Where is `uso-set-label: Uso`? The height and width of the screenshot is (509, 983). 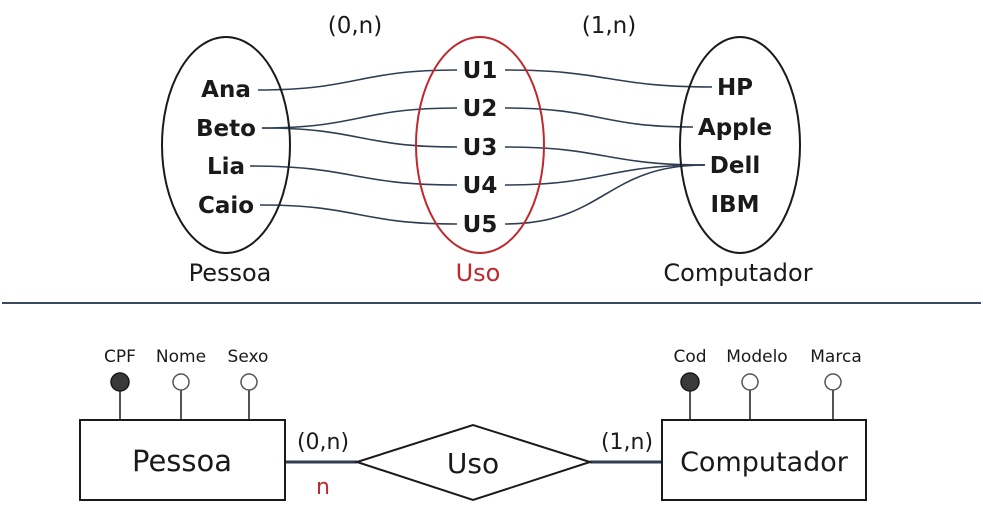 uso-set-label: Uso is located at coordinates (478, 273).